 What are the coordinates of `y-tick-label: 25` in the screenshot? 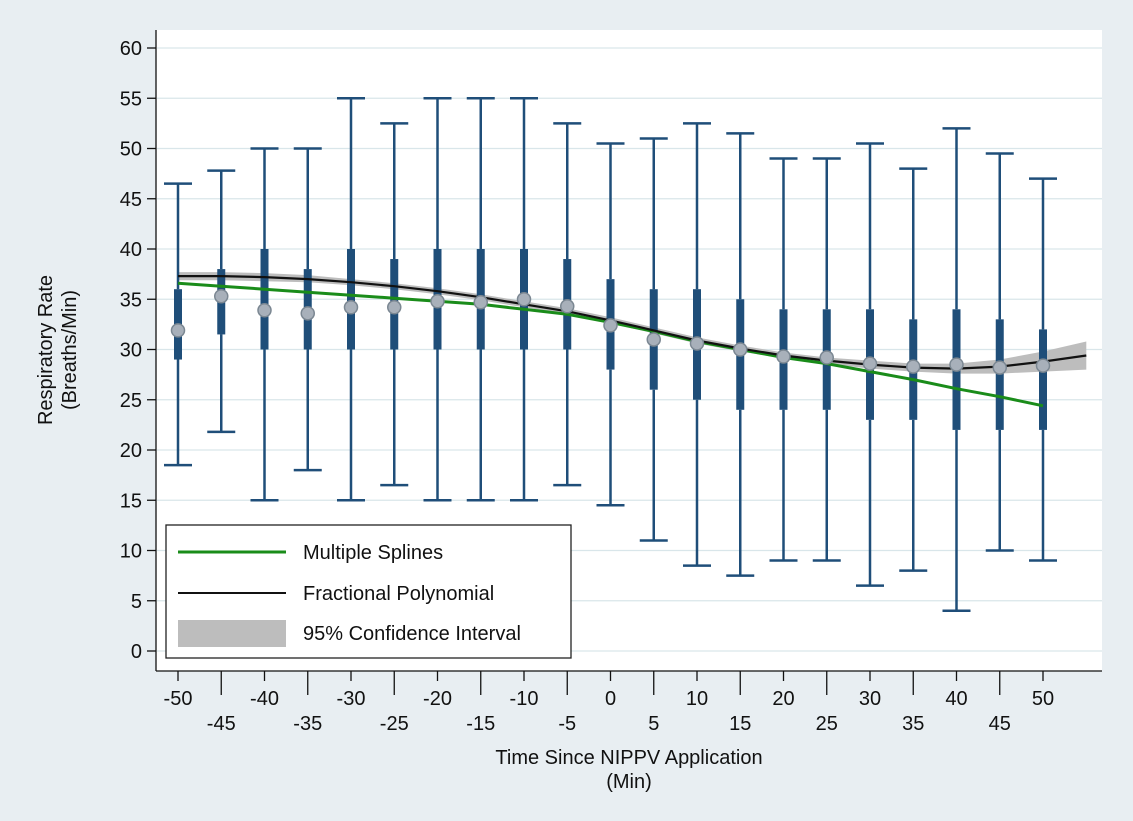 It's located at (131, 401).